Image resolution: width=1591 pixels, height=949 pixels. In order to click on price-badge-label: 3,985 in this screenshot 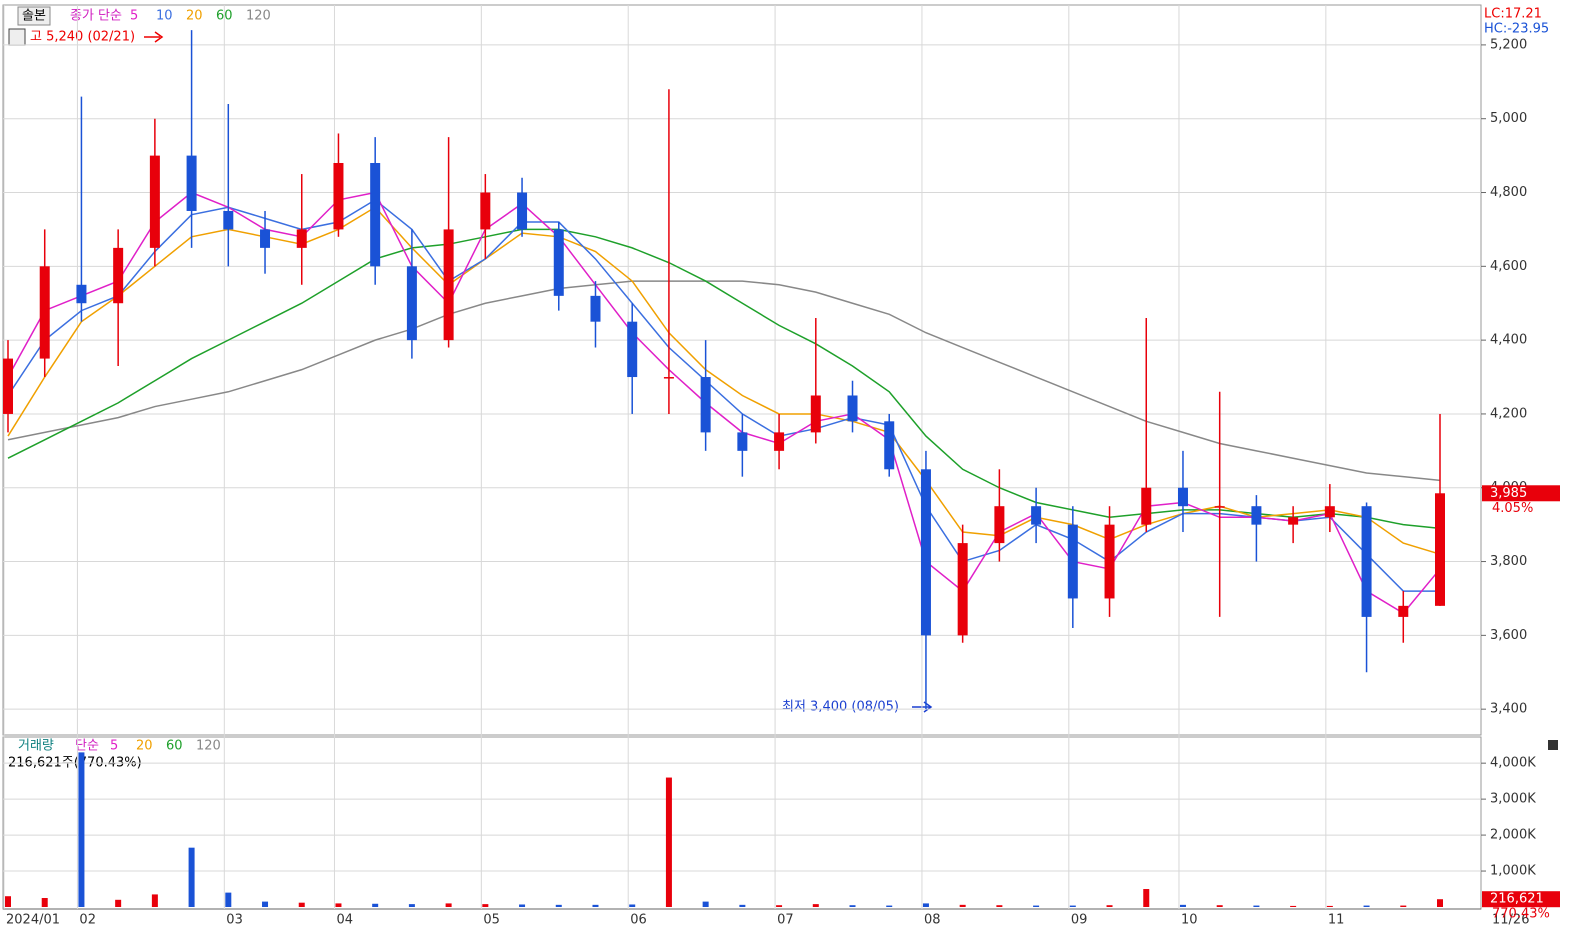, I will do `click(1508, 493)`.